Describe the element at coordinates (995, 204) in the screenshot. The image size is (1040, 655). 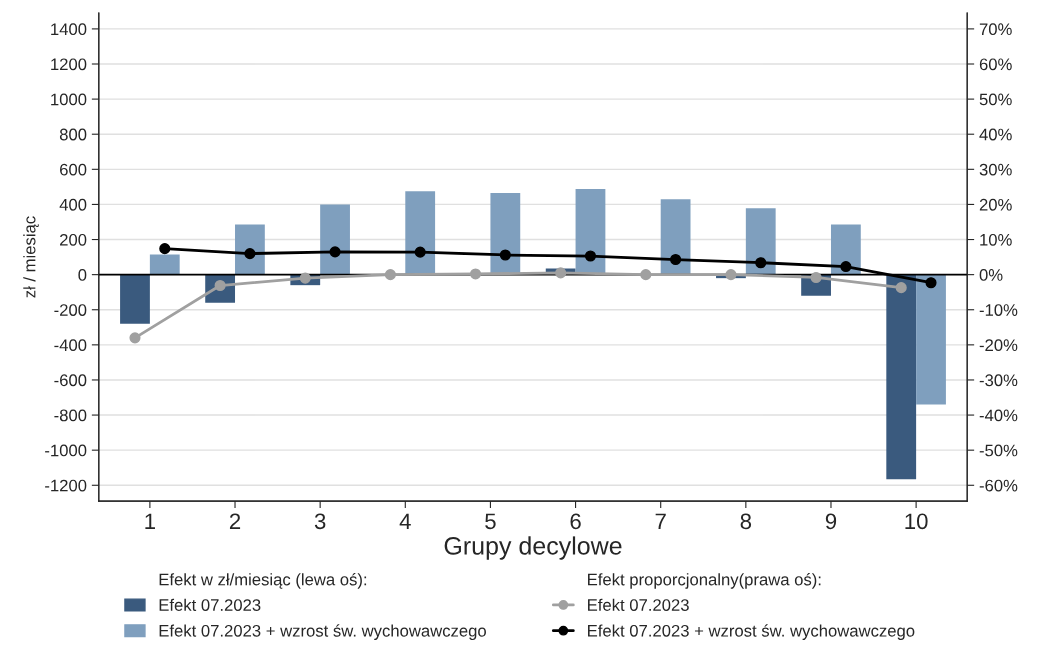
I see `y2-tick-label: 20%` at that location.